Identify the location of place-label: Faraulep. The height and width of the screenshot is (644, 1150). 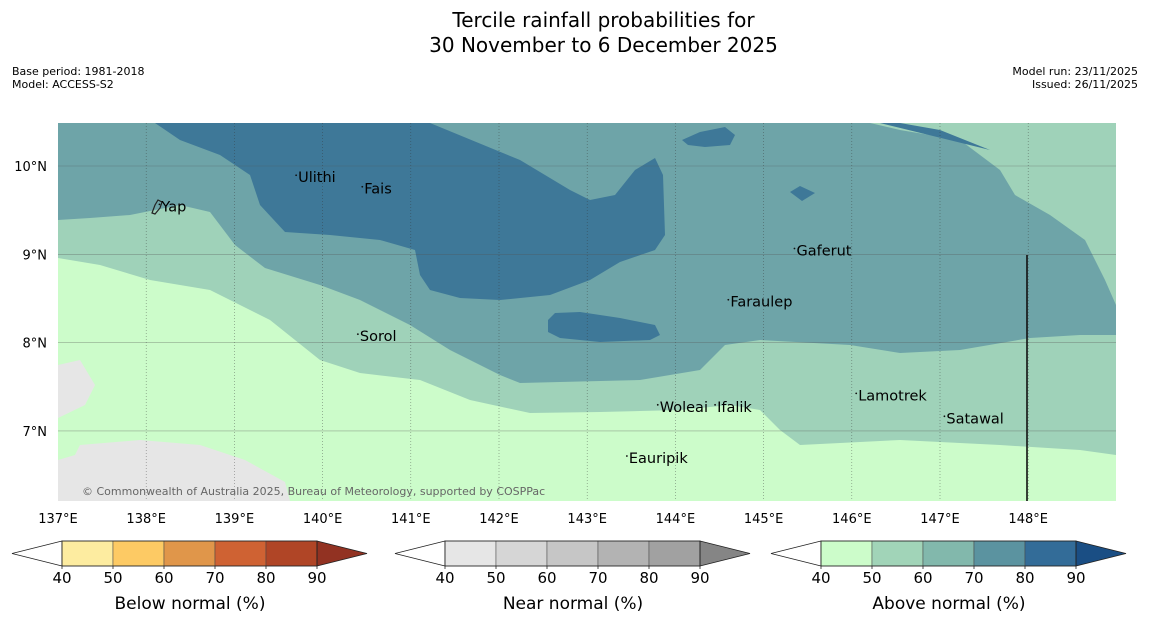
(761, 303).